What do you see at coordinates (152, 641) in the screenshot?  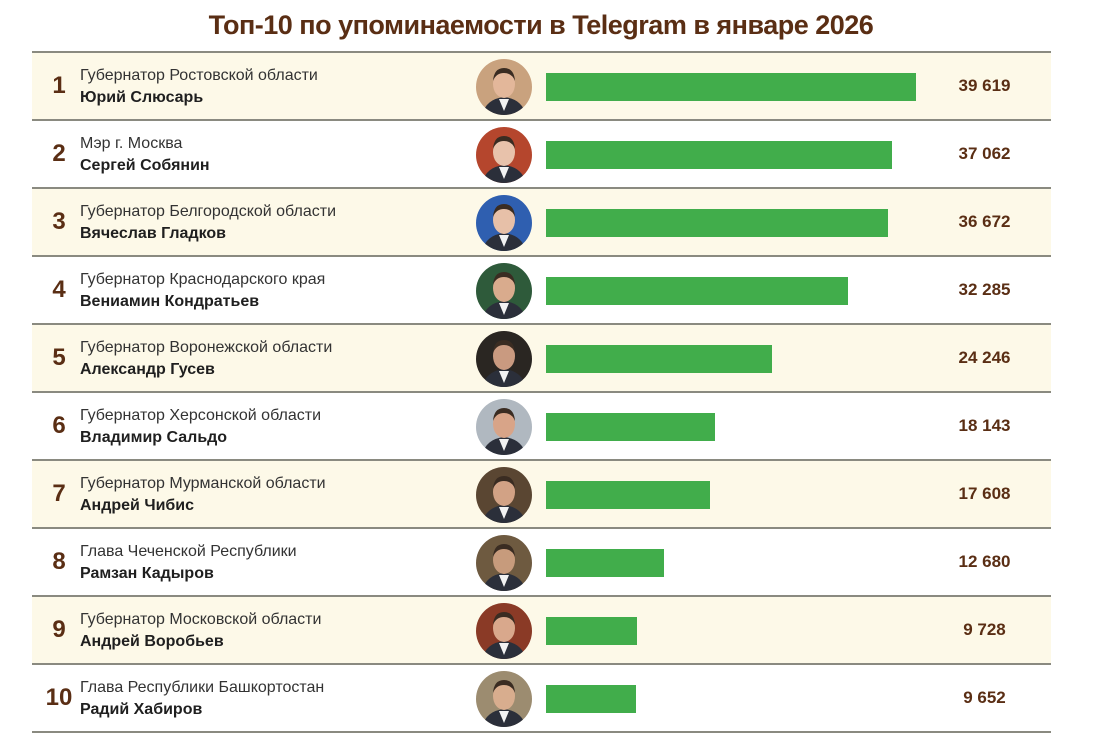 I see `person-name: Андрей Воробьев` at bounding box center [152, 641].